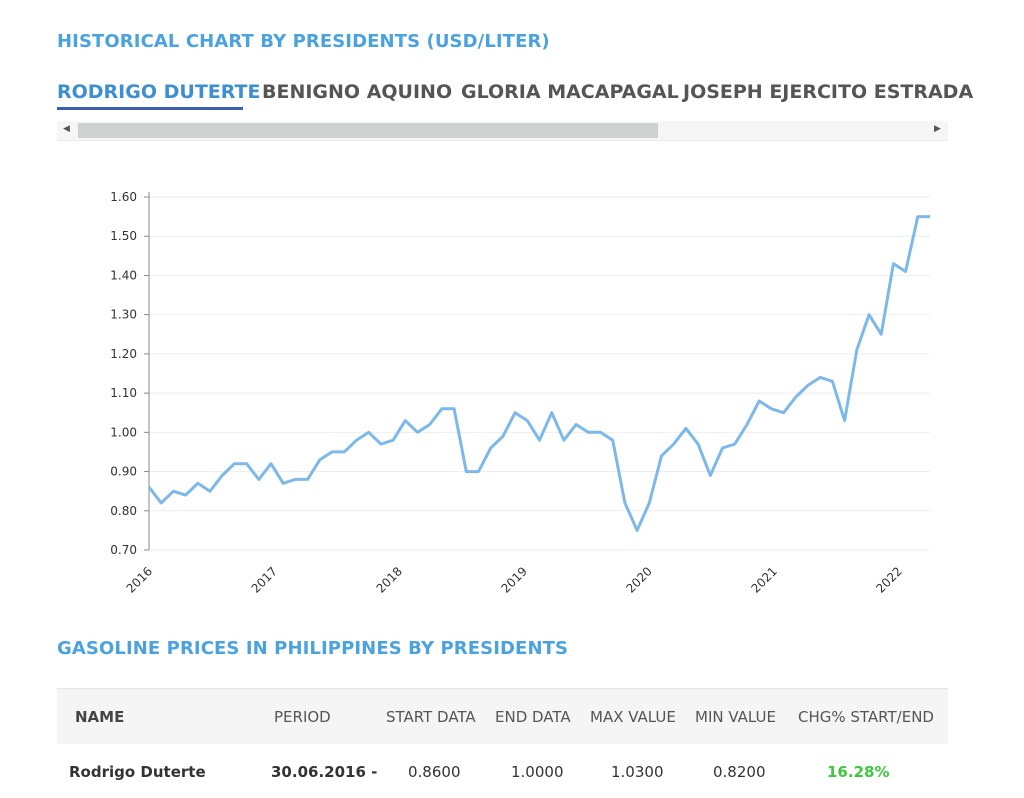 The height and width of the screenshot is (798, 1024). I want to click on active-tab-underline, so click(150, 108).